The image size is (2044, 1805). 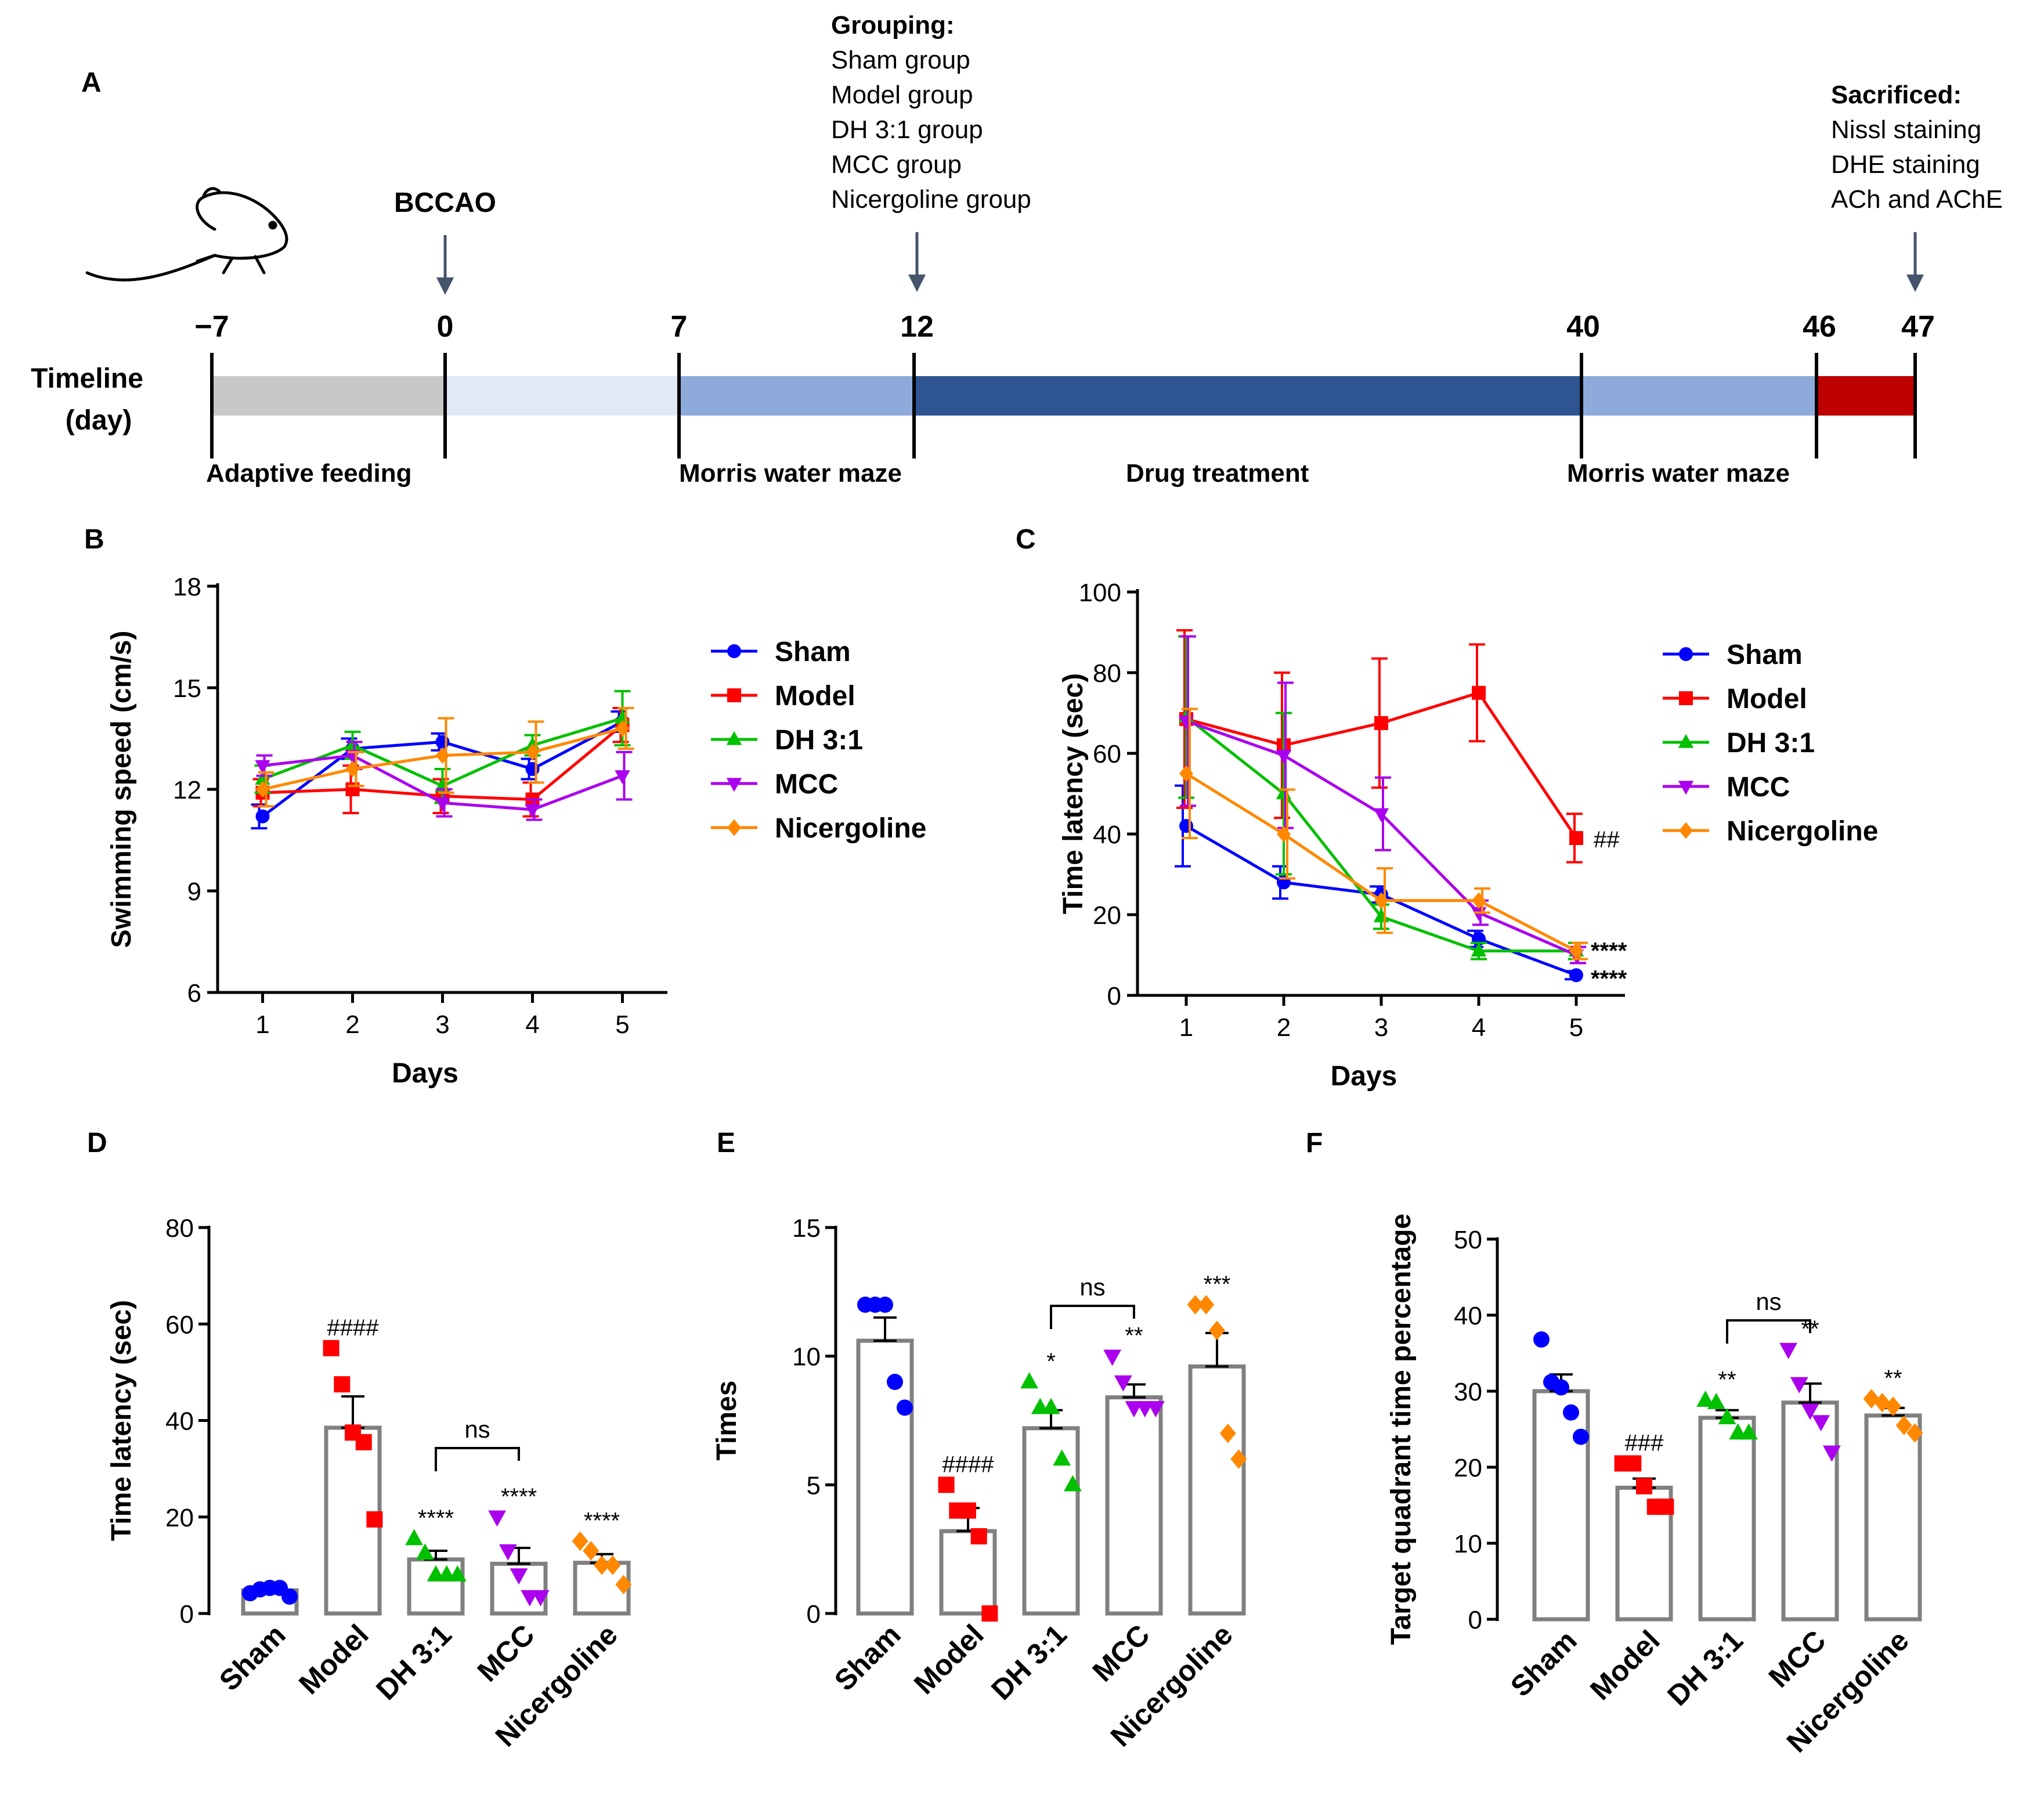 I want to click on phase-label-mwm2: Morris water maze, so click(x=1678, y=473).